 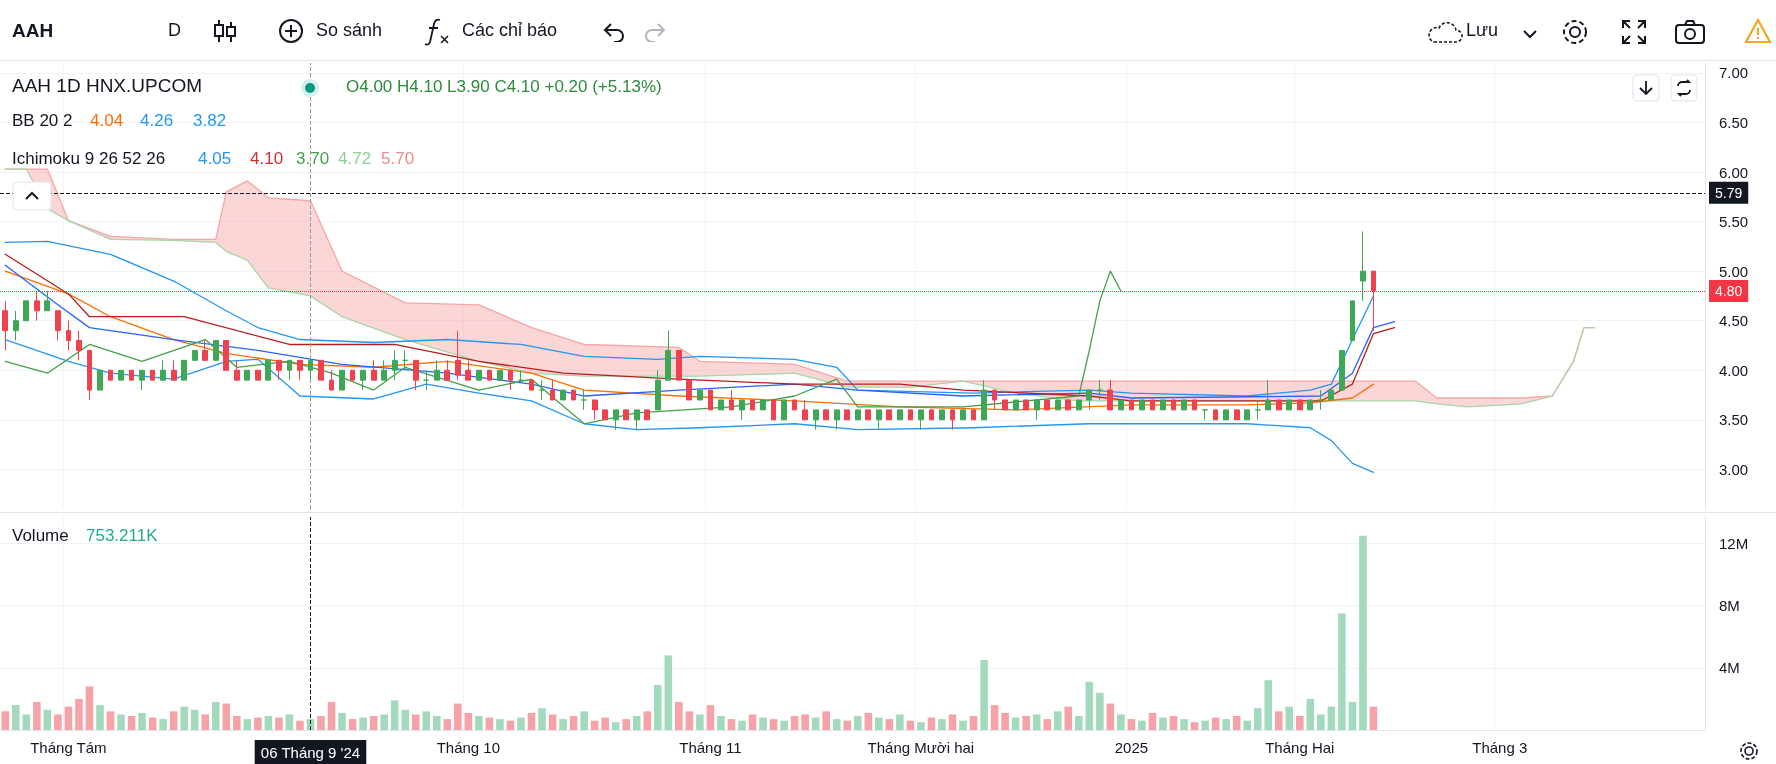 I want to click on y-tick-label: 6.50, so click(x=1734, y=122).